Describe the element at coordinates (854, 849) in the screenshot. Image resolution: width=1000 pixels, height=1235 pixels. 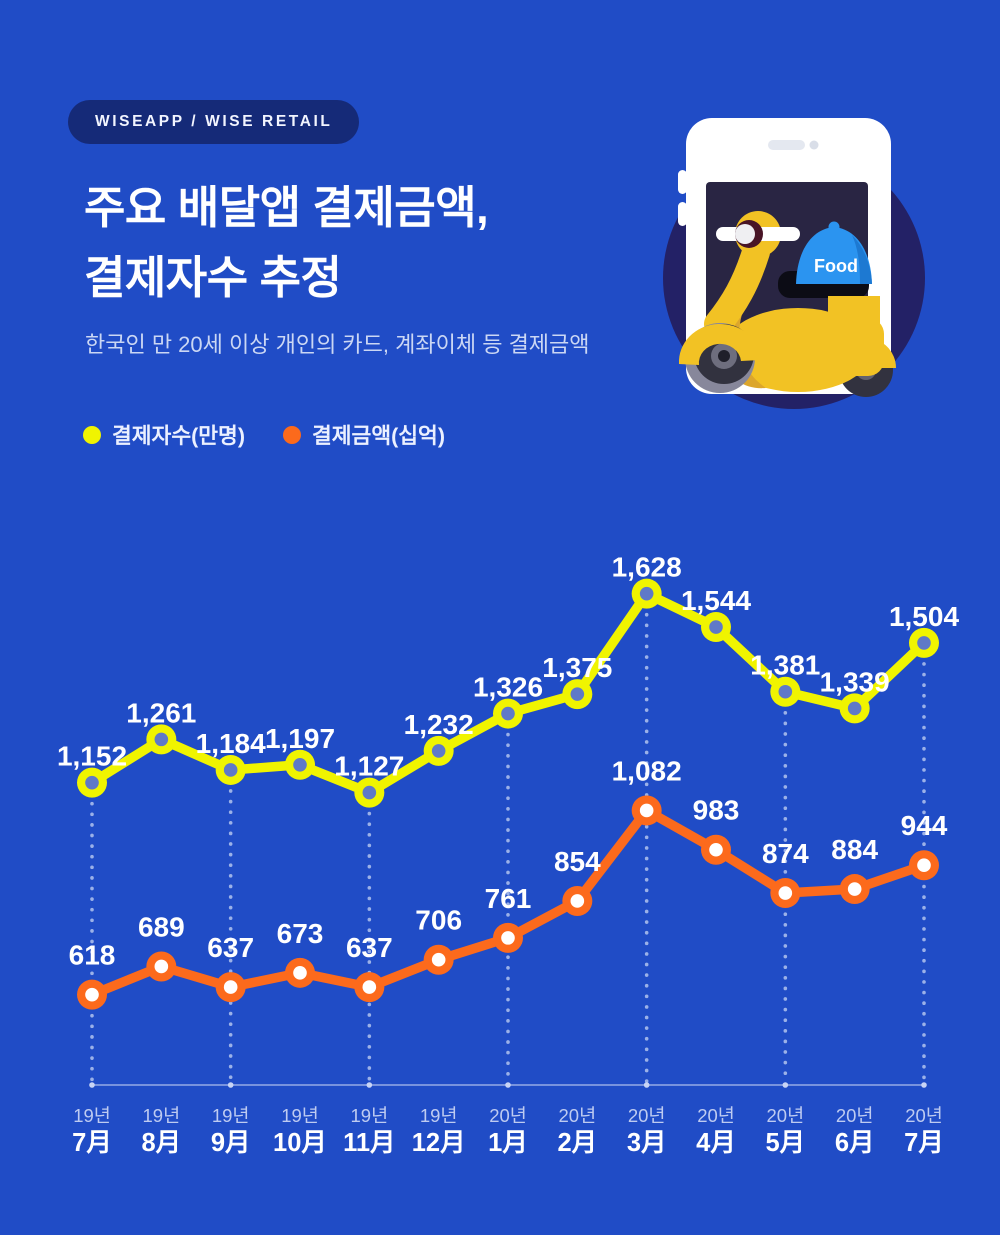
I see `data-value-label: 884` at that location.